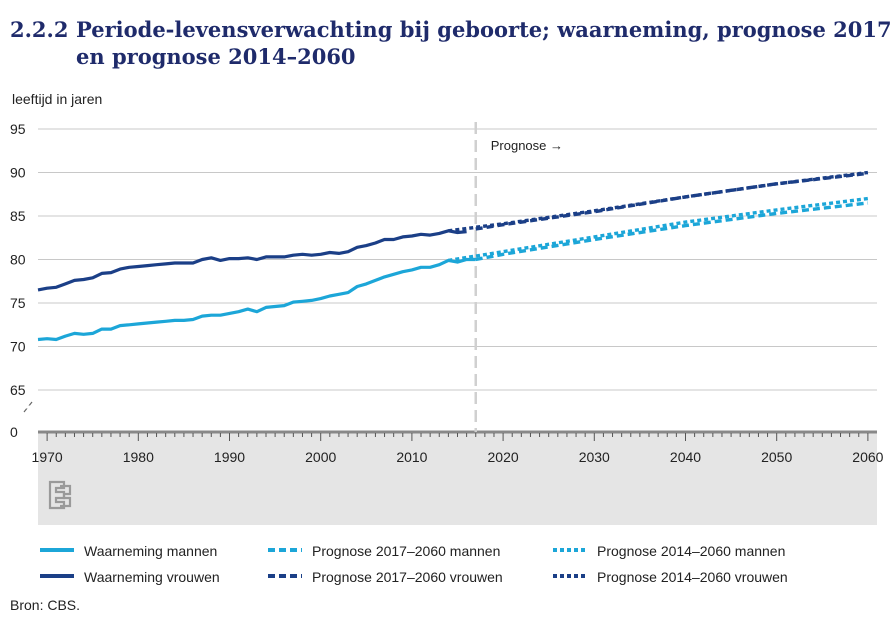 This screenshot has height=641, width=892. Describe the element at coordinates (229, 457) in the screenshot. I see `x-tick-label: 1990` at that location.